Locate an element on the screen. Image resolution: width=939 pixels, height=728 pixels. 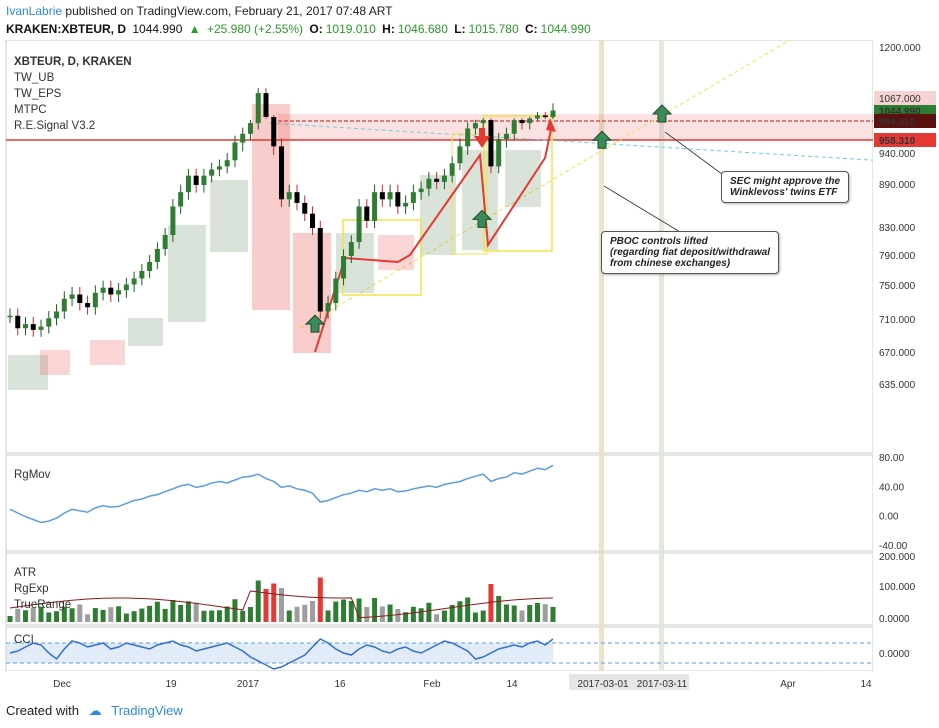
price-tag is located at coordinates (905, 98).